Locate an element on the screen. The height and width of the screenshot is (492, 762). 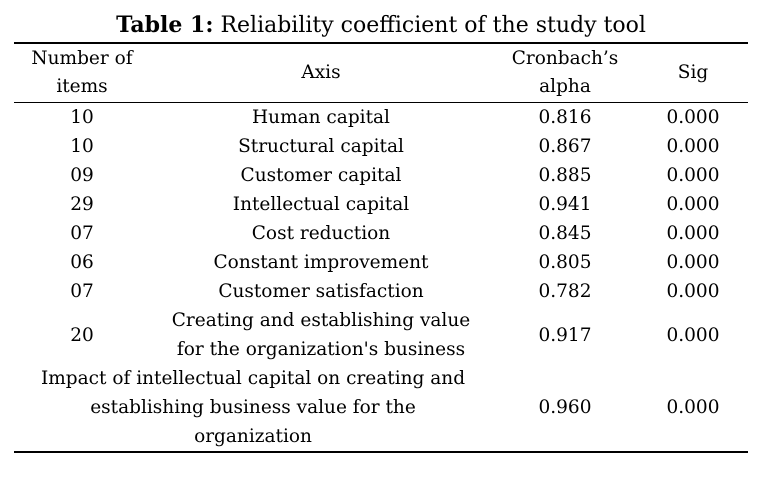
table-row: 10 Human capital 0.816 0.000 is located at coordinates (381, 118).